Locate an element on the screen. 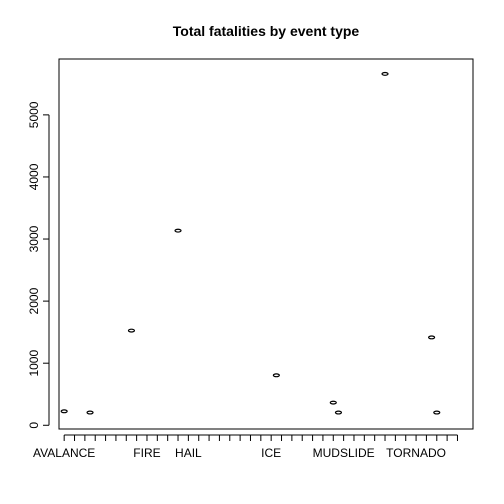 This screenshot has width=504, height=504. x-tick-label: FIRE is located at coordinates (146, 453).